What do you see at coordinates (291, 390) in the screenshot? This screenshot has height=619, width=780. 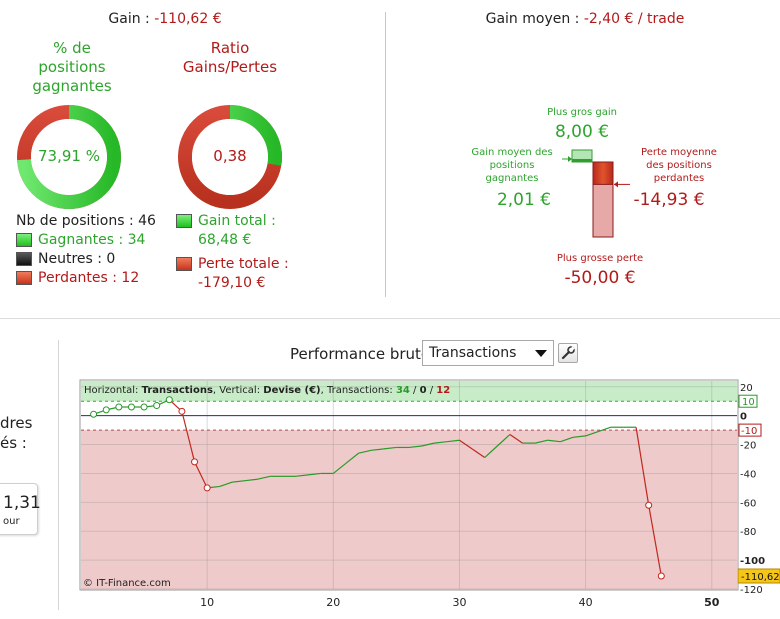 I see `info-vertical-value: Devise (€)` at bounding box center [291, 390].